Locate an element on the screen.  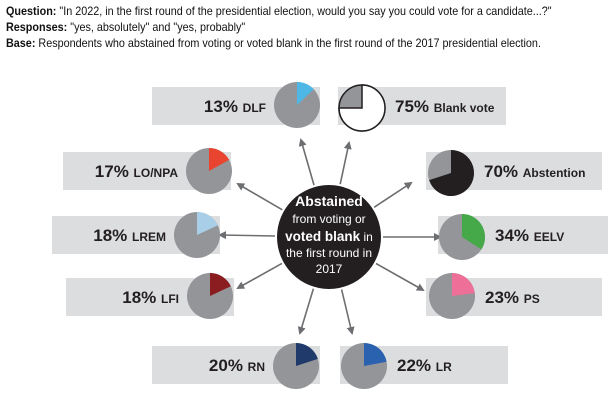
label-lfi: 18% LFI is located at coordinates (150, 297).